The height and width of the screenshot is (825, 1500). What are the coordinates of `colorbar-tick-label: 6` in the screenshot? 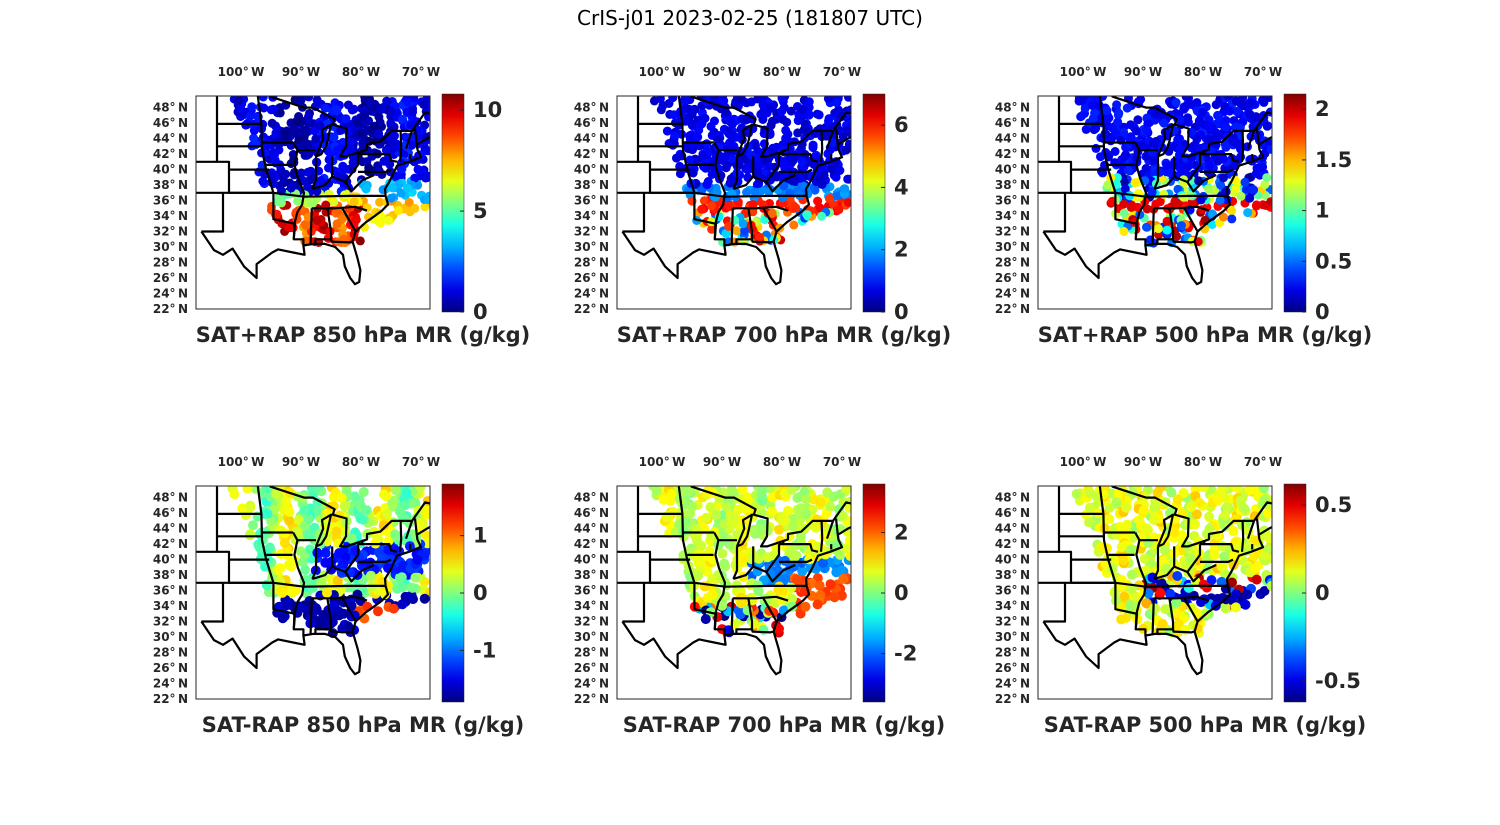 It's located at (901, 125).